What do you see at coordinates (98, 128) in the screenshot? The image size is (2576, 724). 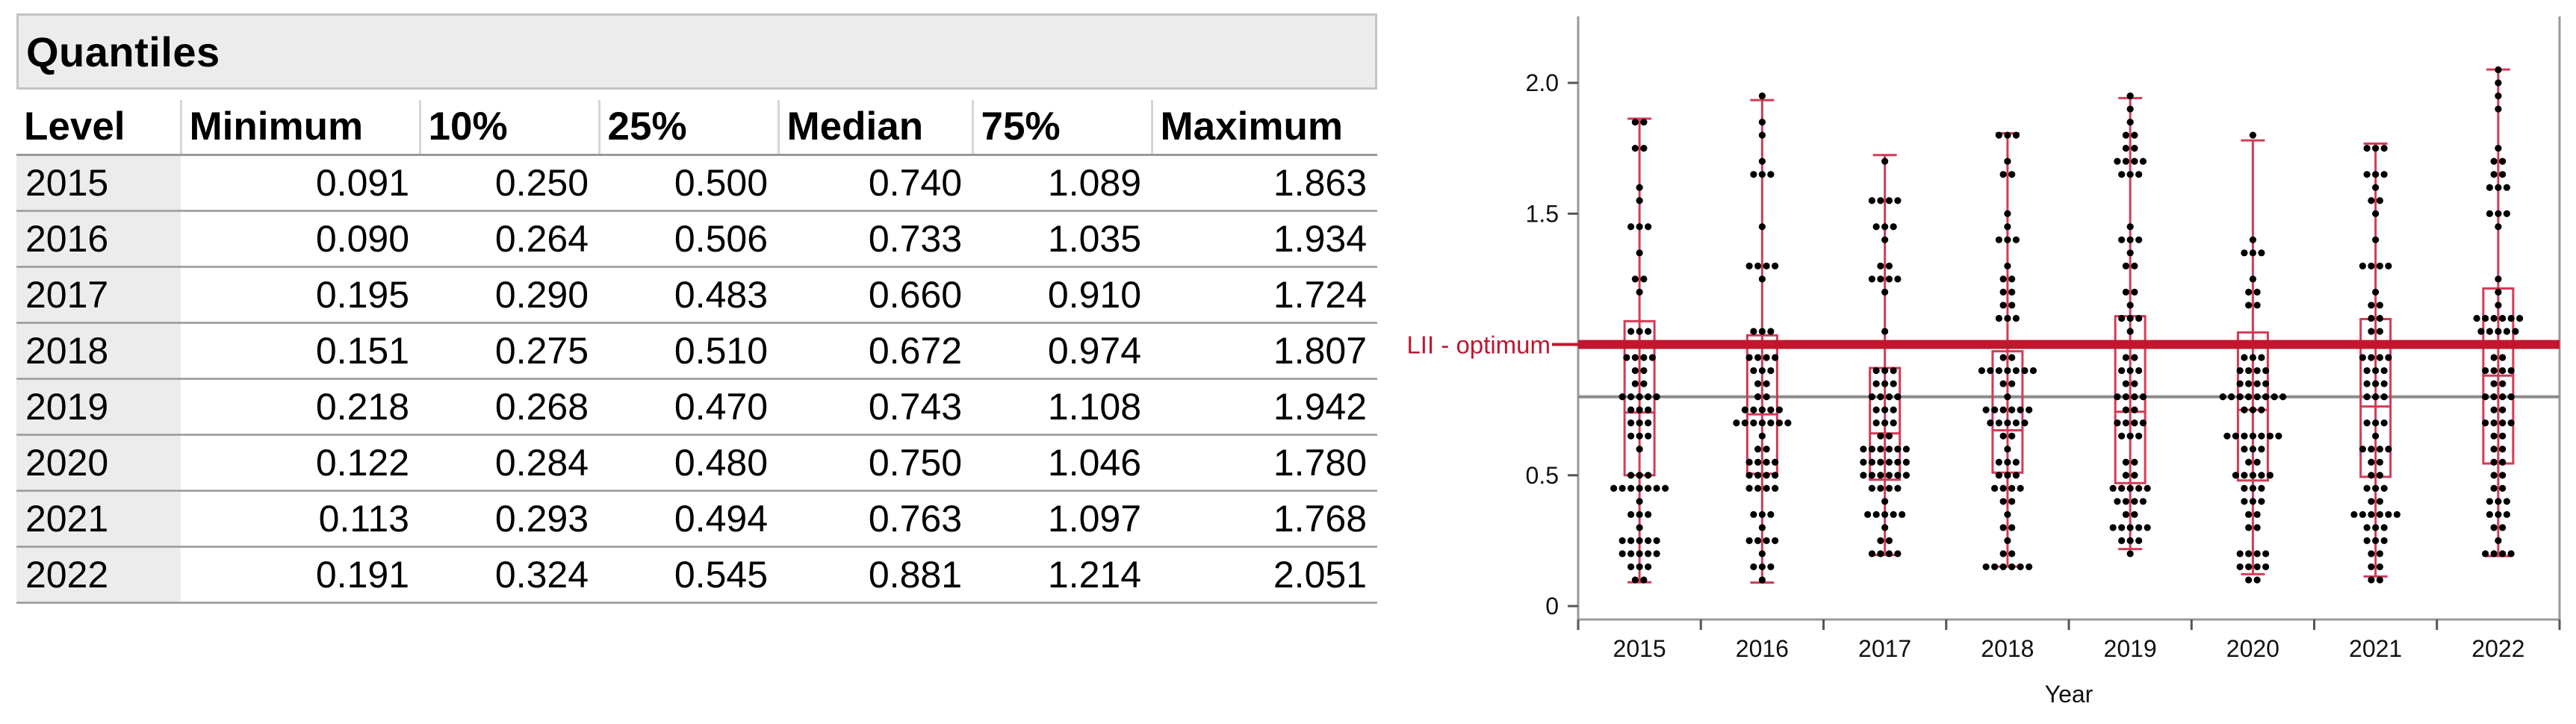 I see `column-header: Level` at bounding box center [98, 128].